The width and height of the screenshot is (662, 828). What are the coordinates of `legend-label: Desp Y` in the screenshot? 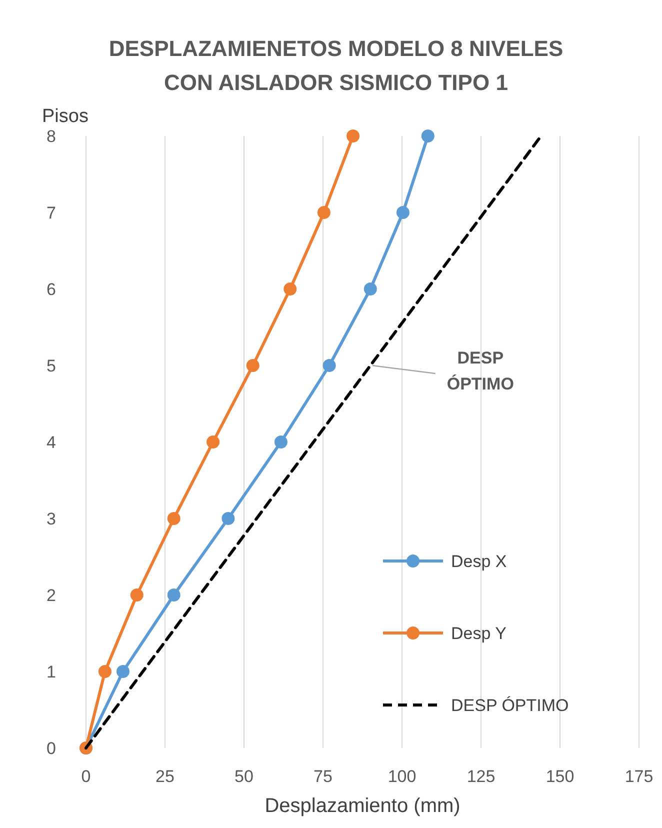 It's located at (478, 633).